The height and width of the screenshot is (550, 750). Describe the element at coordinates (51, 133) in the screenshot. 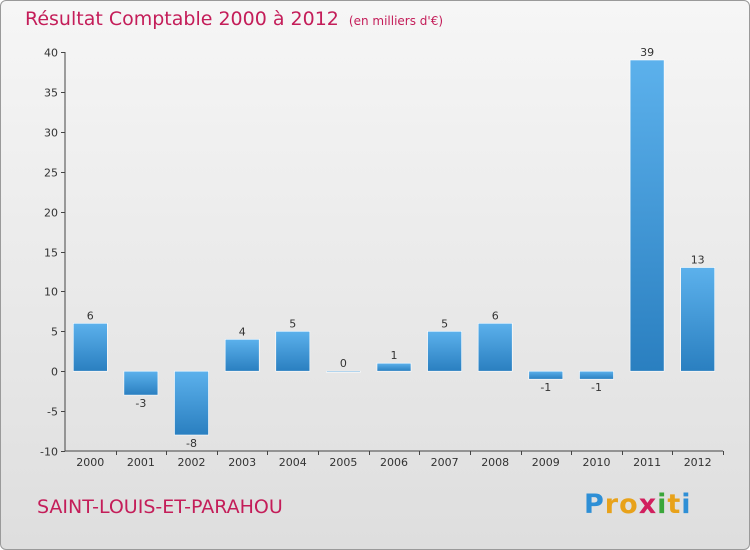

I see `y-tick-label: 30` at that location.